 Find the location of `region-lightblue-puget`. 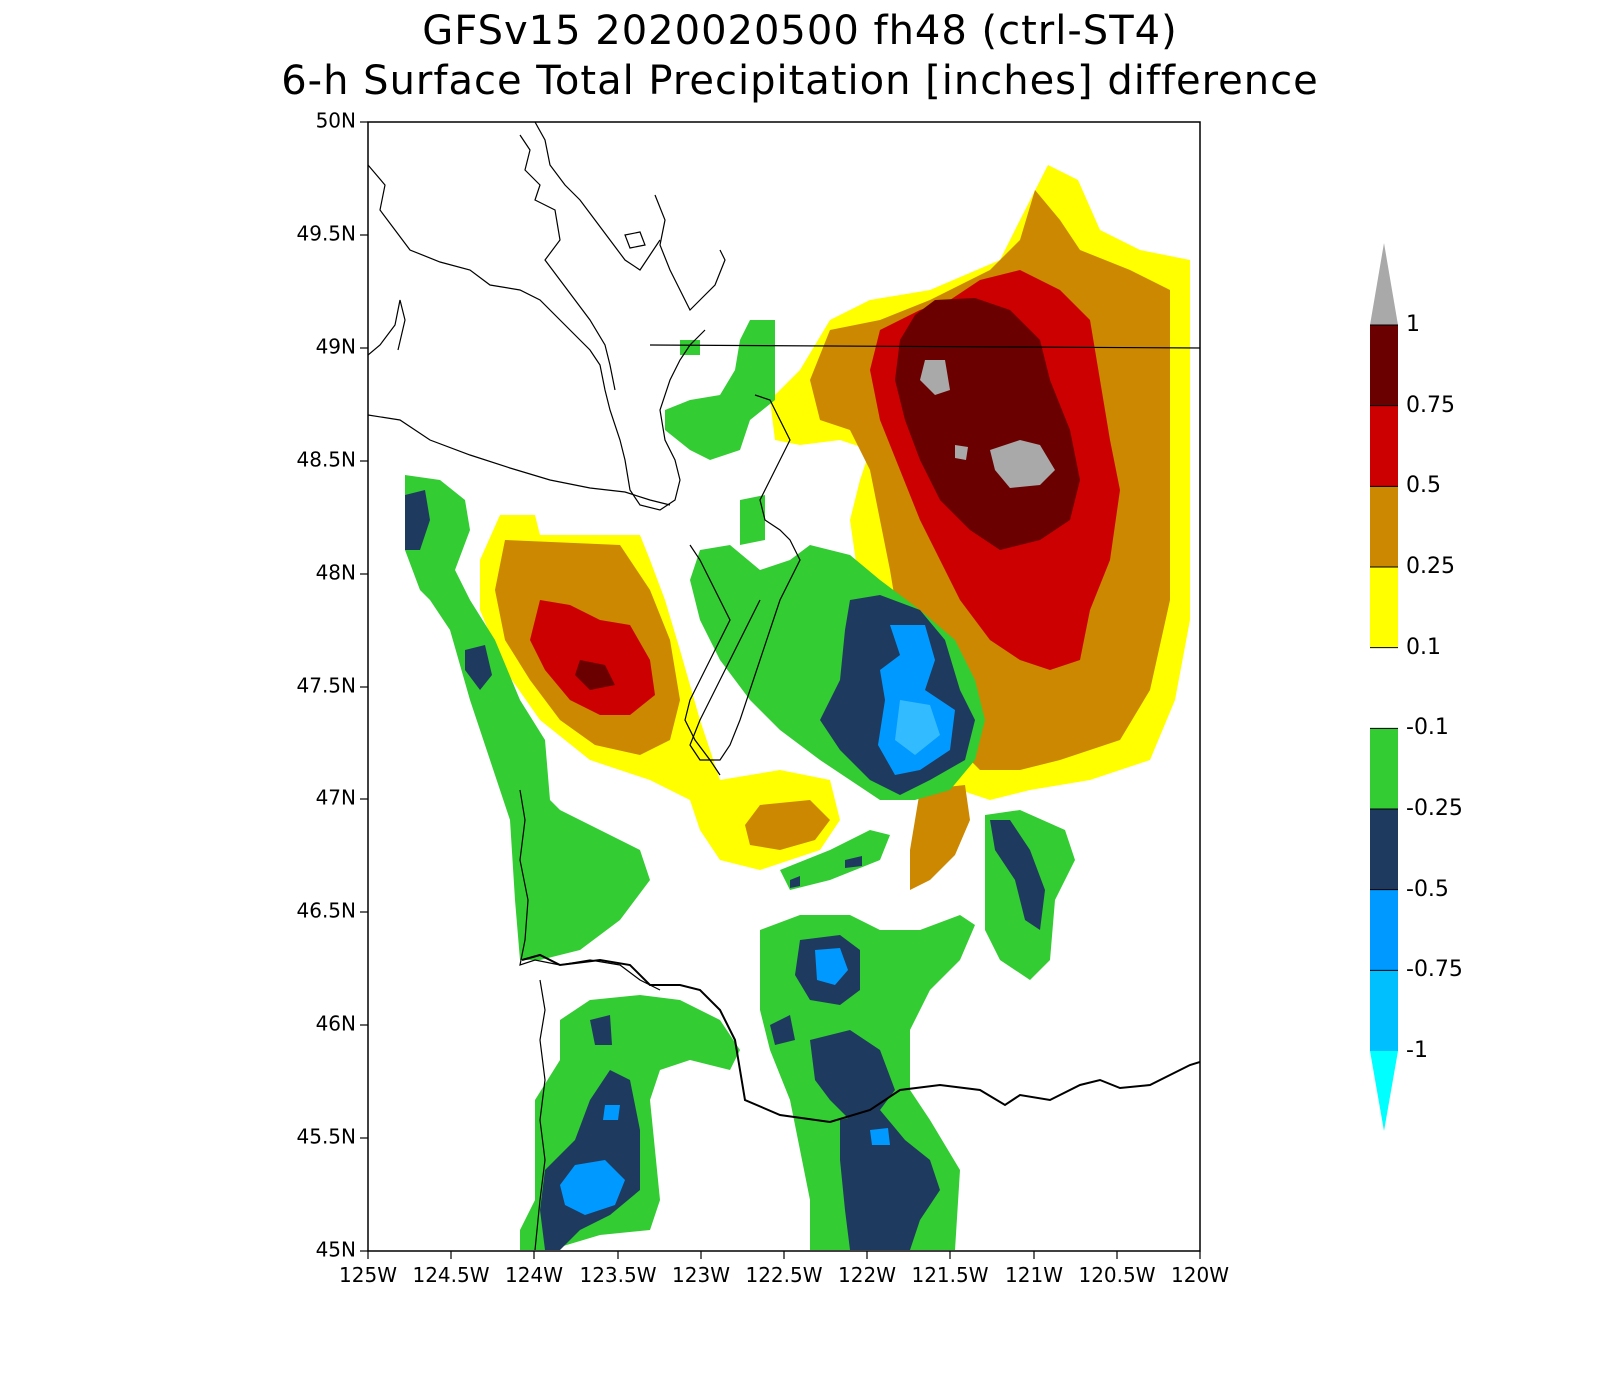

region-lightblue-puget is located at coordinates (917, 727).